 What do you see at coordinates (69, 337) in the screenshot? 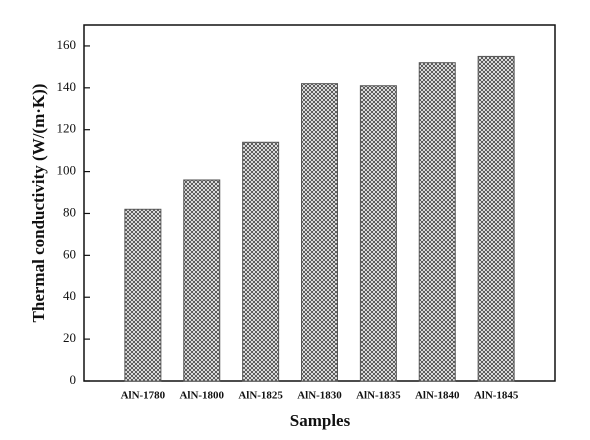
I see `y-tick-label: 20` at bounding box center [69, 337].